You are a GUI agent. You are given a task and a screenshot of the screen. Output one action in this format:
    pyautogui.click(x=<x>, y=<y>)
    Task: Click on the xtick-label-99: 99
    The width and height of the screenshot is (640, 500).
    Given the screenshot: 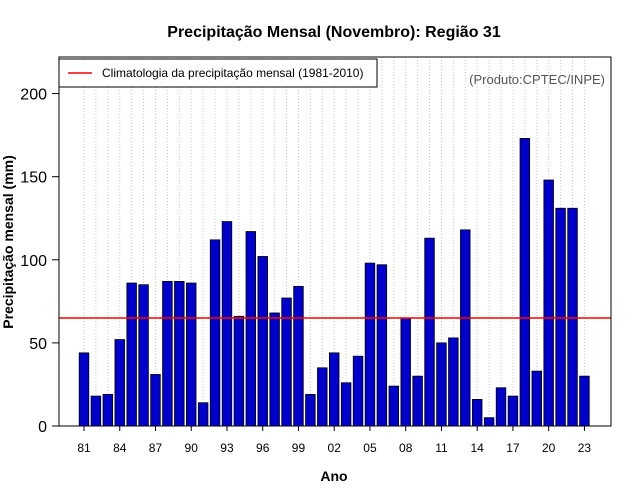 What is the action you would take?
    pyautogui.click(x=299, y=448)
    